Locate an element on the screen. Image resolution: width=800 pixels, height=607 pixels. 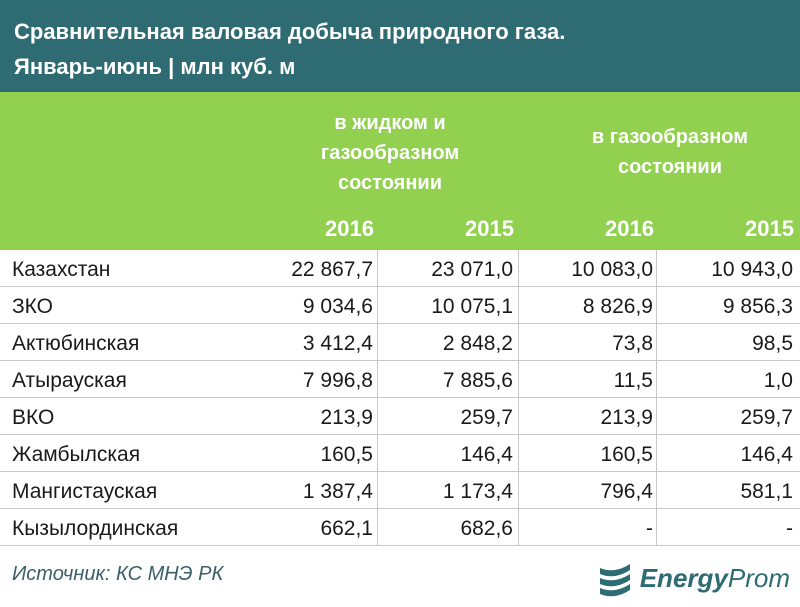
row-region-name: Мангистауская is located at coordinates (85, 491).